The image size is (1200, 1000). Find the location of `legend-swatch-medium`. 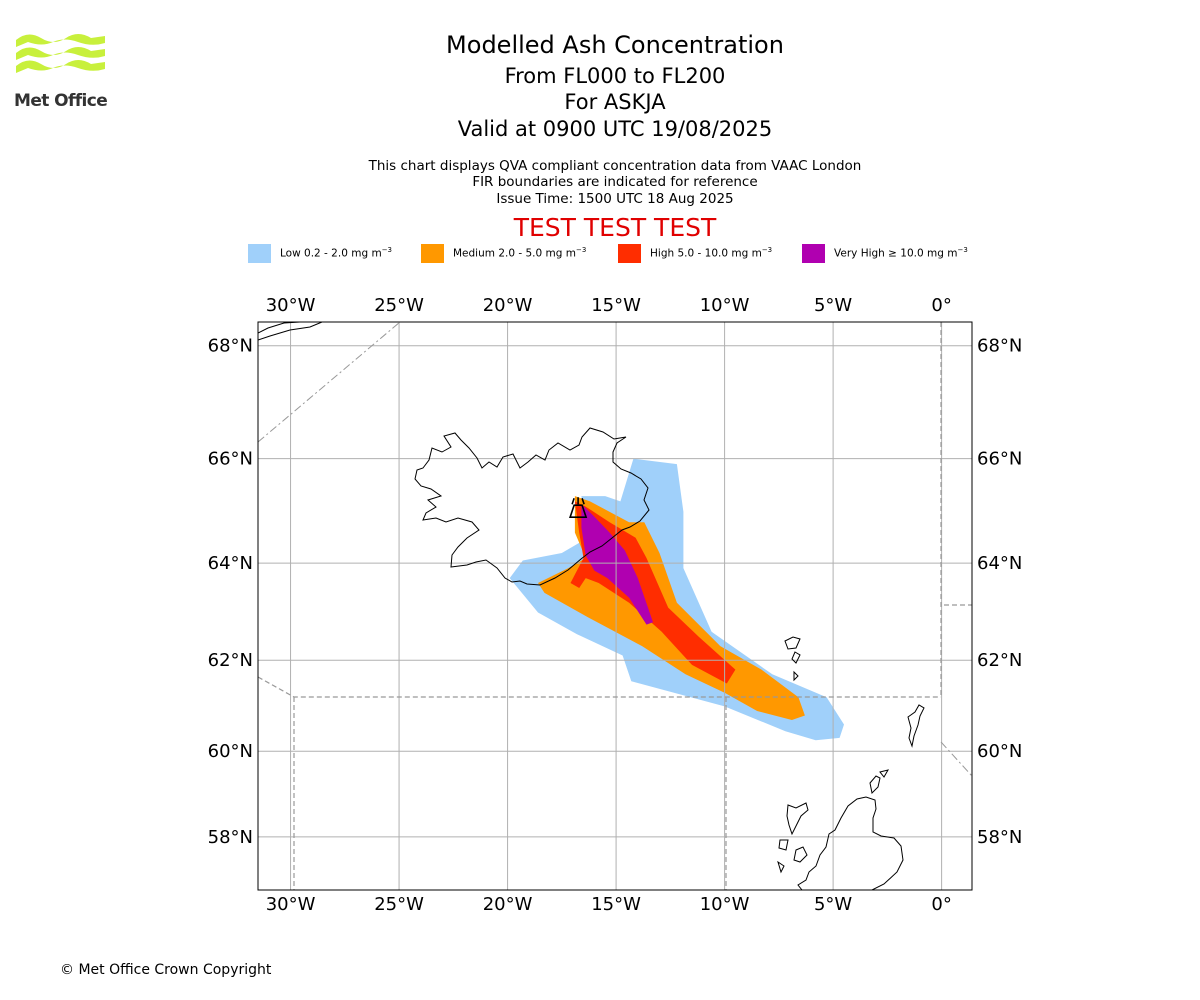

legend-swatch-medium is located at coordinates (432, 253).